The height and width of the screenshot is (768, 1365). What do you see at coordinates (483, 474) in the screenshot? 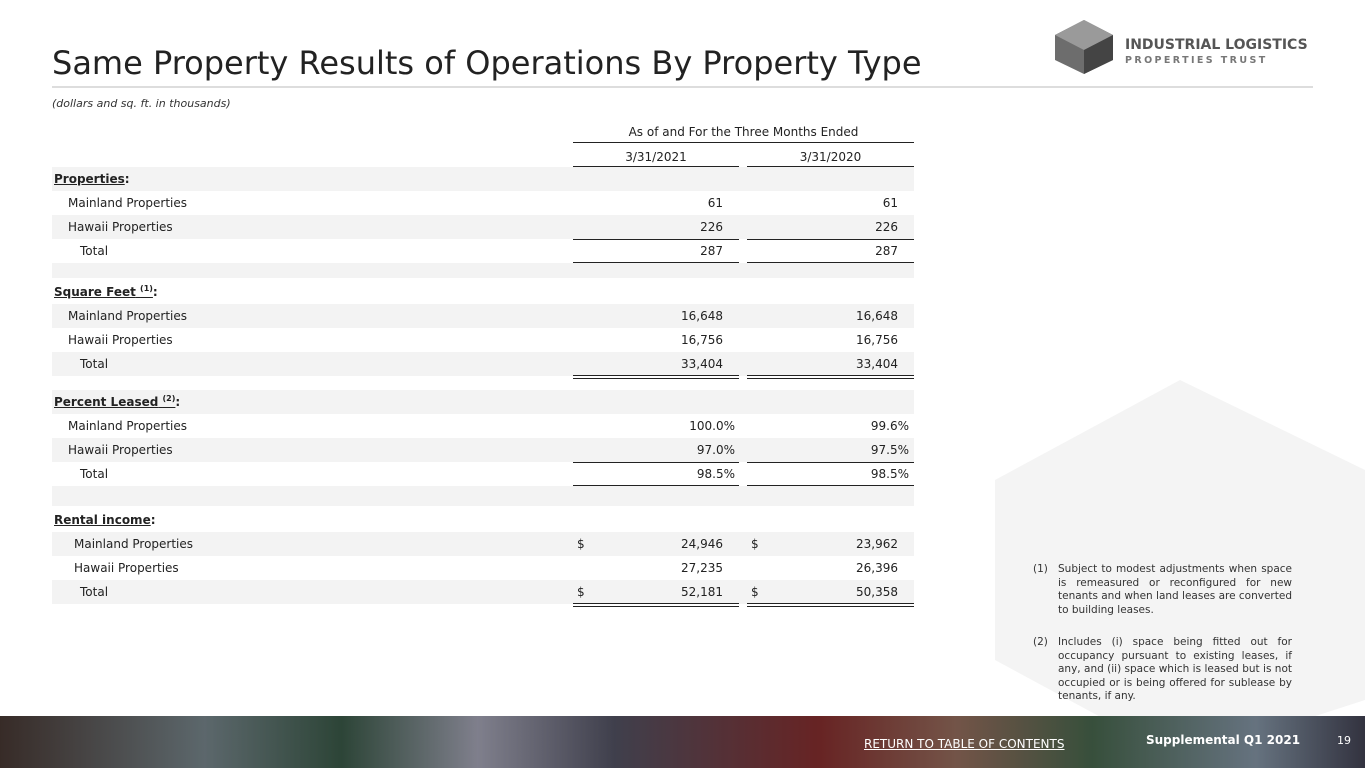
I see `table-row: Total 98.5% 98.5%` at bounding box center [483, 474].